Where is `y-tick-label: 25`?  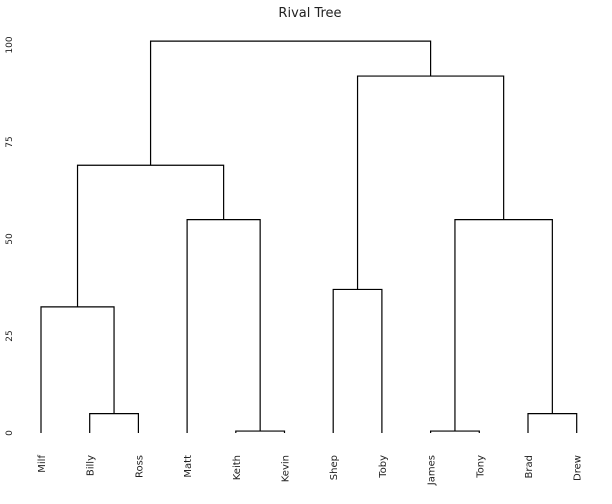 y-tick-label: 25 is located at coordinates (10, 335).